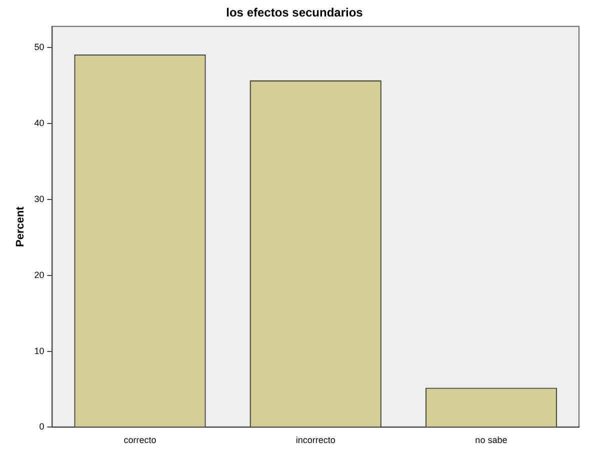 The width and height of the screenshot is (591, 453). I want to click on y-tick-label: 50, so click(39, 47).